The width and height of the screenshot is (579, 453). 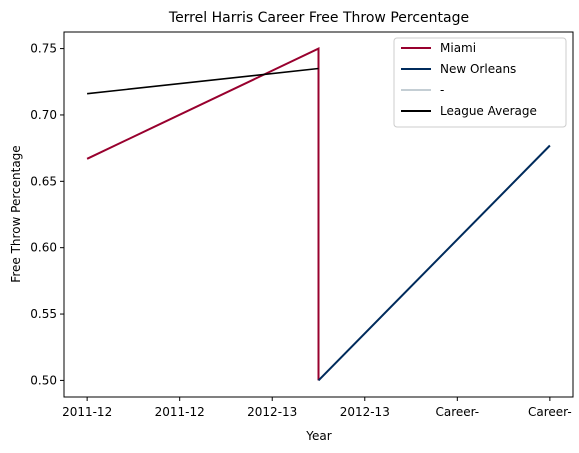 I want to click on y-tick-label: 0.60, so click(x=43, y=248).